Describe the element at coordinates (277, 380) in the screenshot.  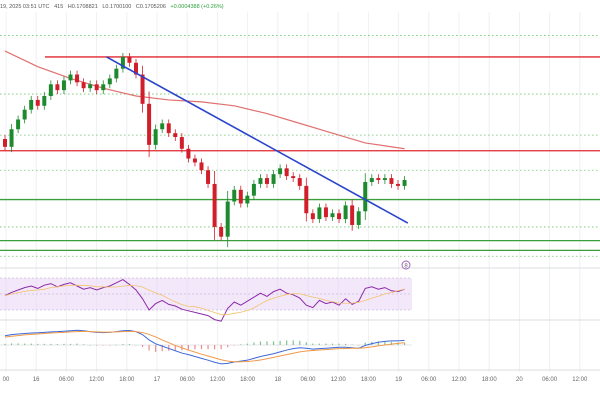
I see `x-tick-label: 18` at that location.